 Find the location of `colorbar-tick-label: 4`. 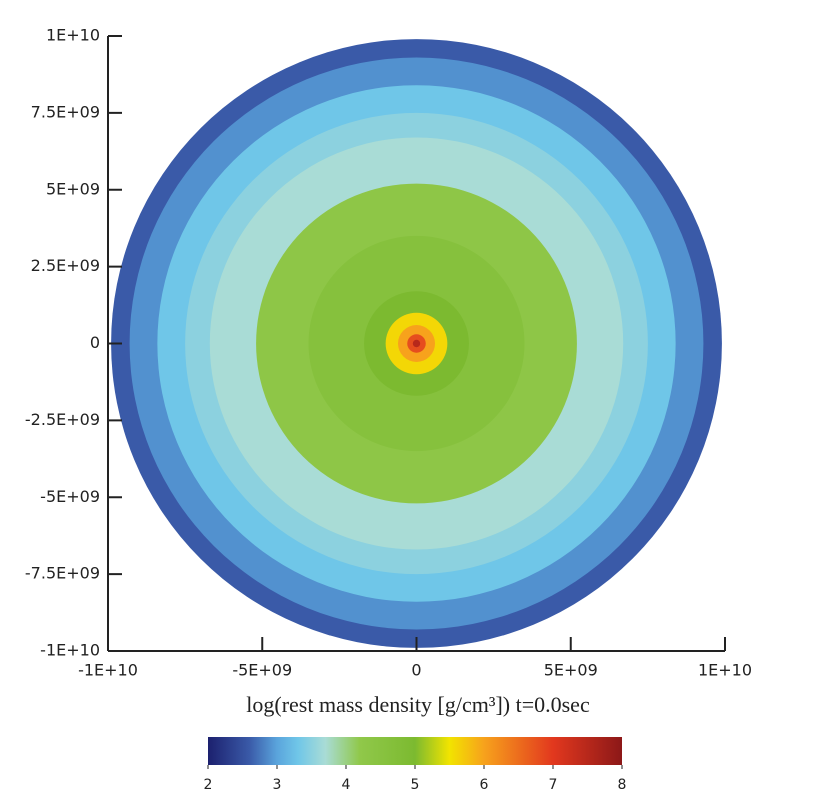

colorbar-tick-label: 4 is located at coordinates (346, 785).